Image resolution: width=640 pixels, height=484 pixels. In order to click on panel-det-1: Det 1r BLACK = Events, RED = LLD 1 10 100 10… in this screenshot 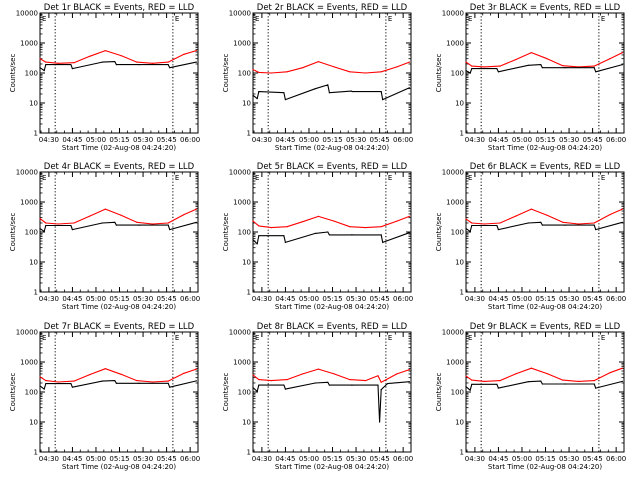, I will do `click(104, 77)`.